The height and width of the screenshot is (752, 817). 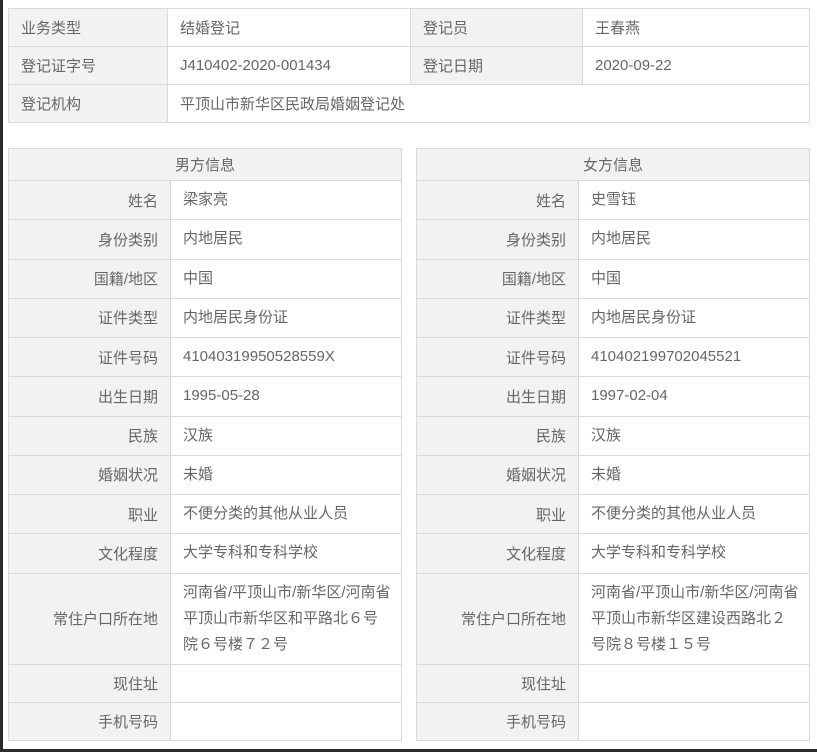 What do you see at coordinates (613, 164) in the screenshot?
I see `table-title: 女方信息` at bounding box center [613, 164].